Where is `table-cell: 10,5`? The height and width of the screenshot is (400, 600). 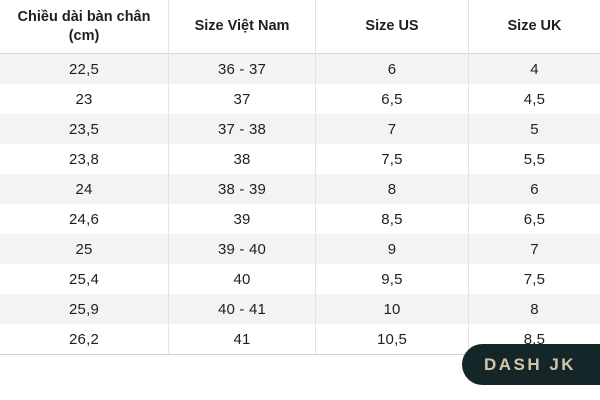 table-cell: 10,5 is located at coordinates (392, 339).